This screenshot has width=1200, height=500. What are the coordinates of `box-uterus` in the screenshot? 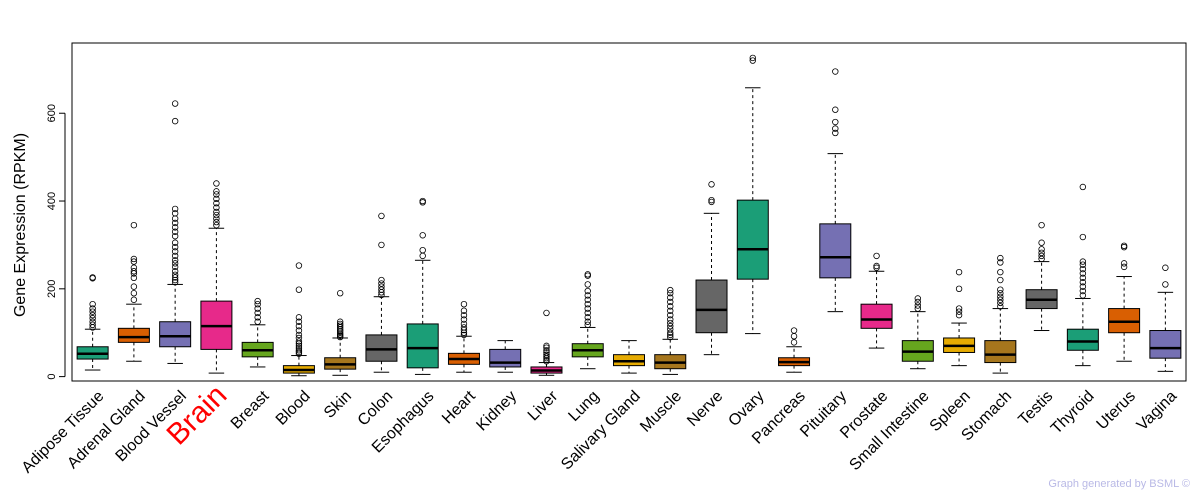 It's located at (1124, 302).